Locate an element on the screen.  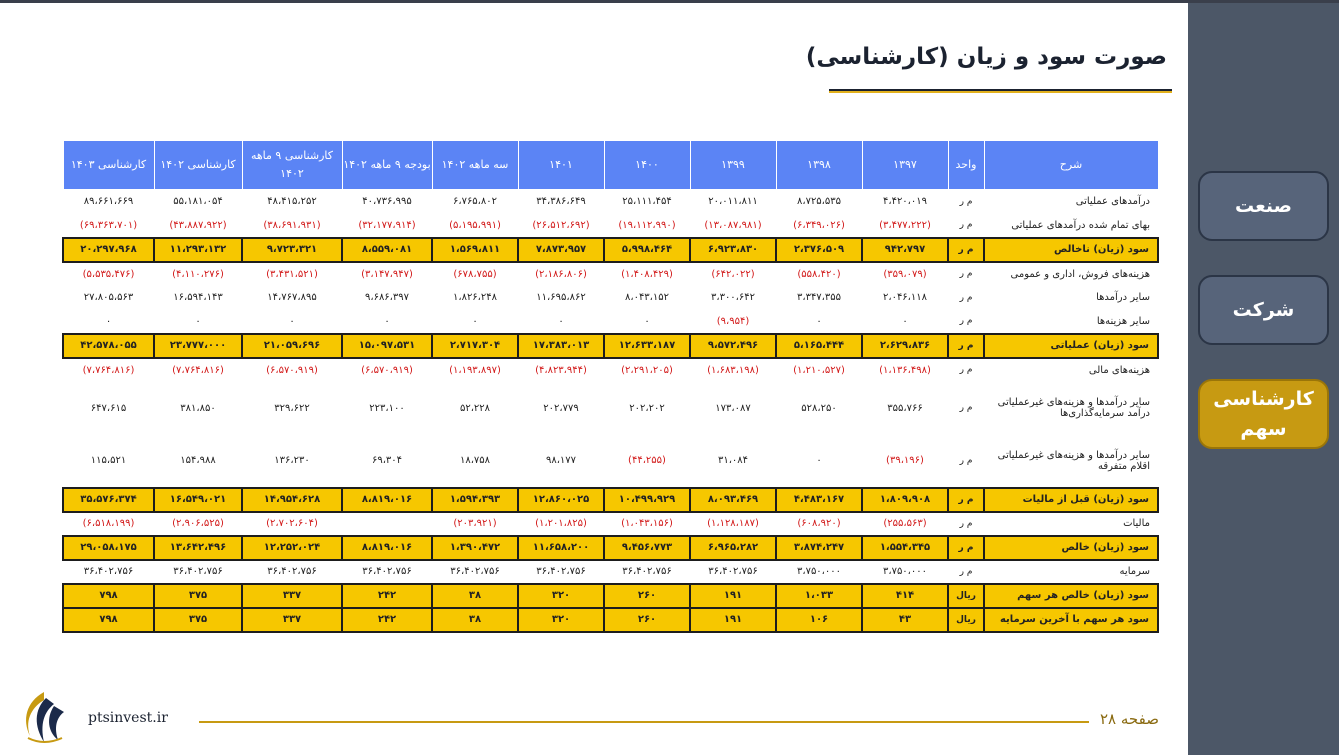
table-cell: ۲۹،۰۵۸،۱۷۵ is located at coordinates (108, 547).